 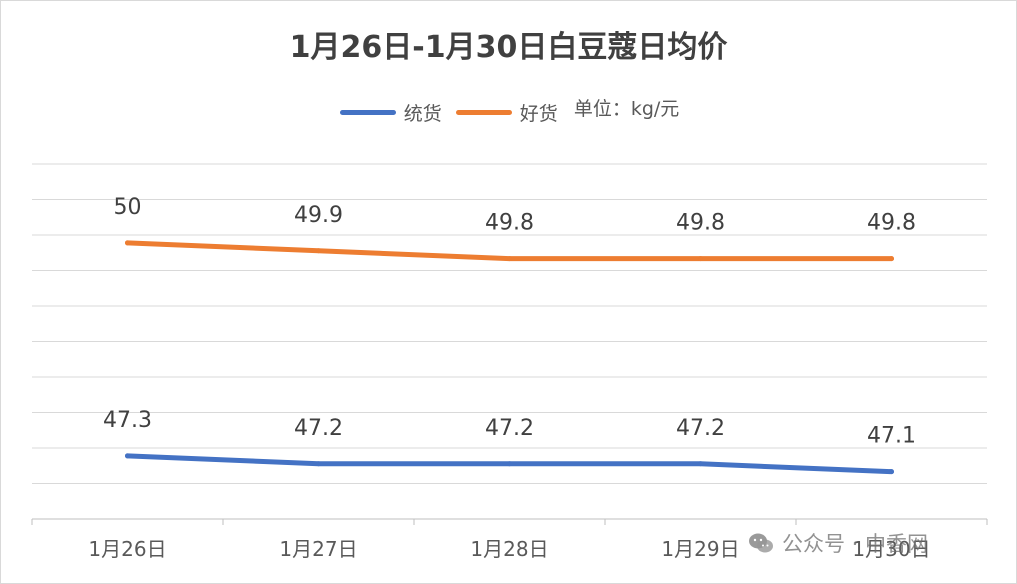 What do you see at coordinates (318, 549) in the screenshot?
I see `x-tick-label: 1月27日` at bounding box center [318, 549].